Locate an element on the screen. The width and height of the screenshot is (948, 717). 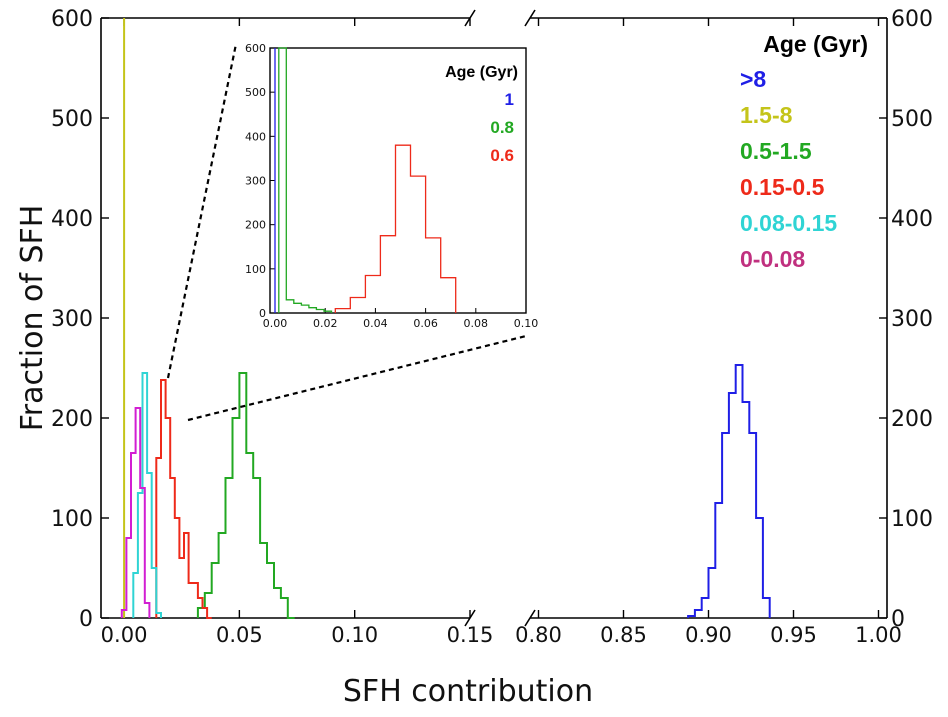
y-tick-label-right-5: 500 is located at coordinates (912, 119).